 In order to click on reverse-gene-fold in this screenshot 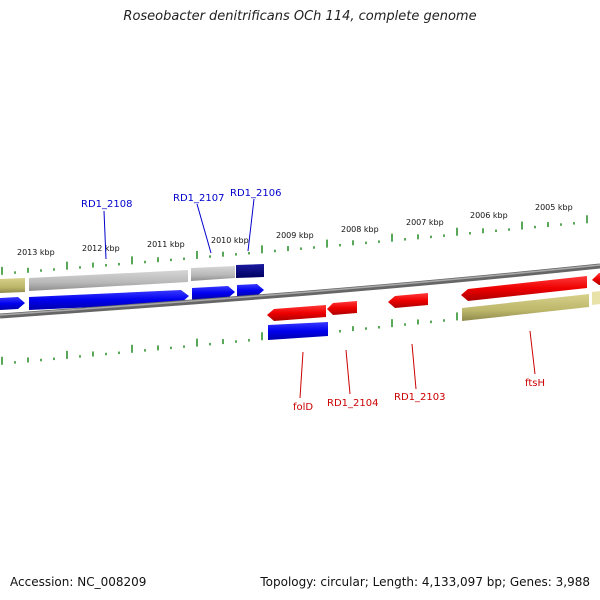, I will do `click(296, 313)`.